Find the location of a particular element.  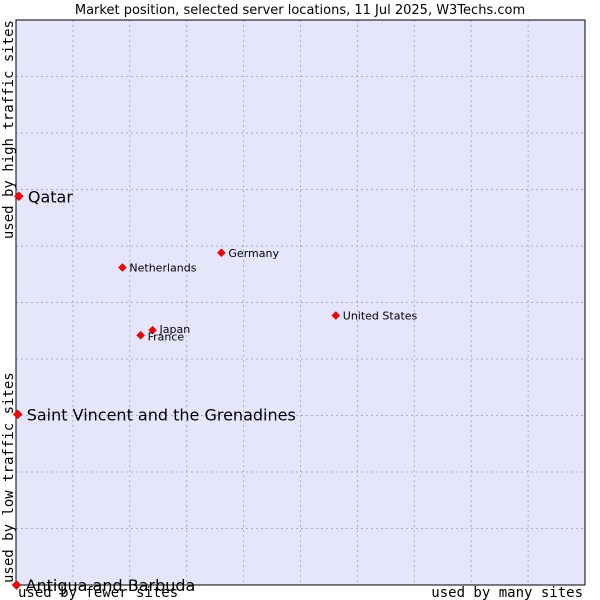

point-qatar: Qatar is located at coordinates (43, 196).